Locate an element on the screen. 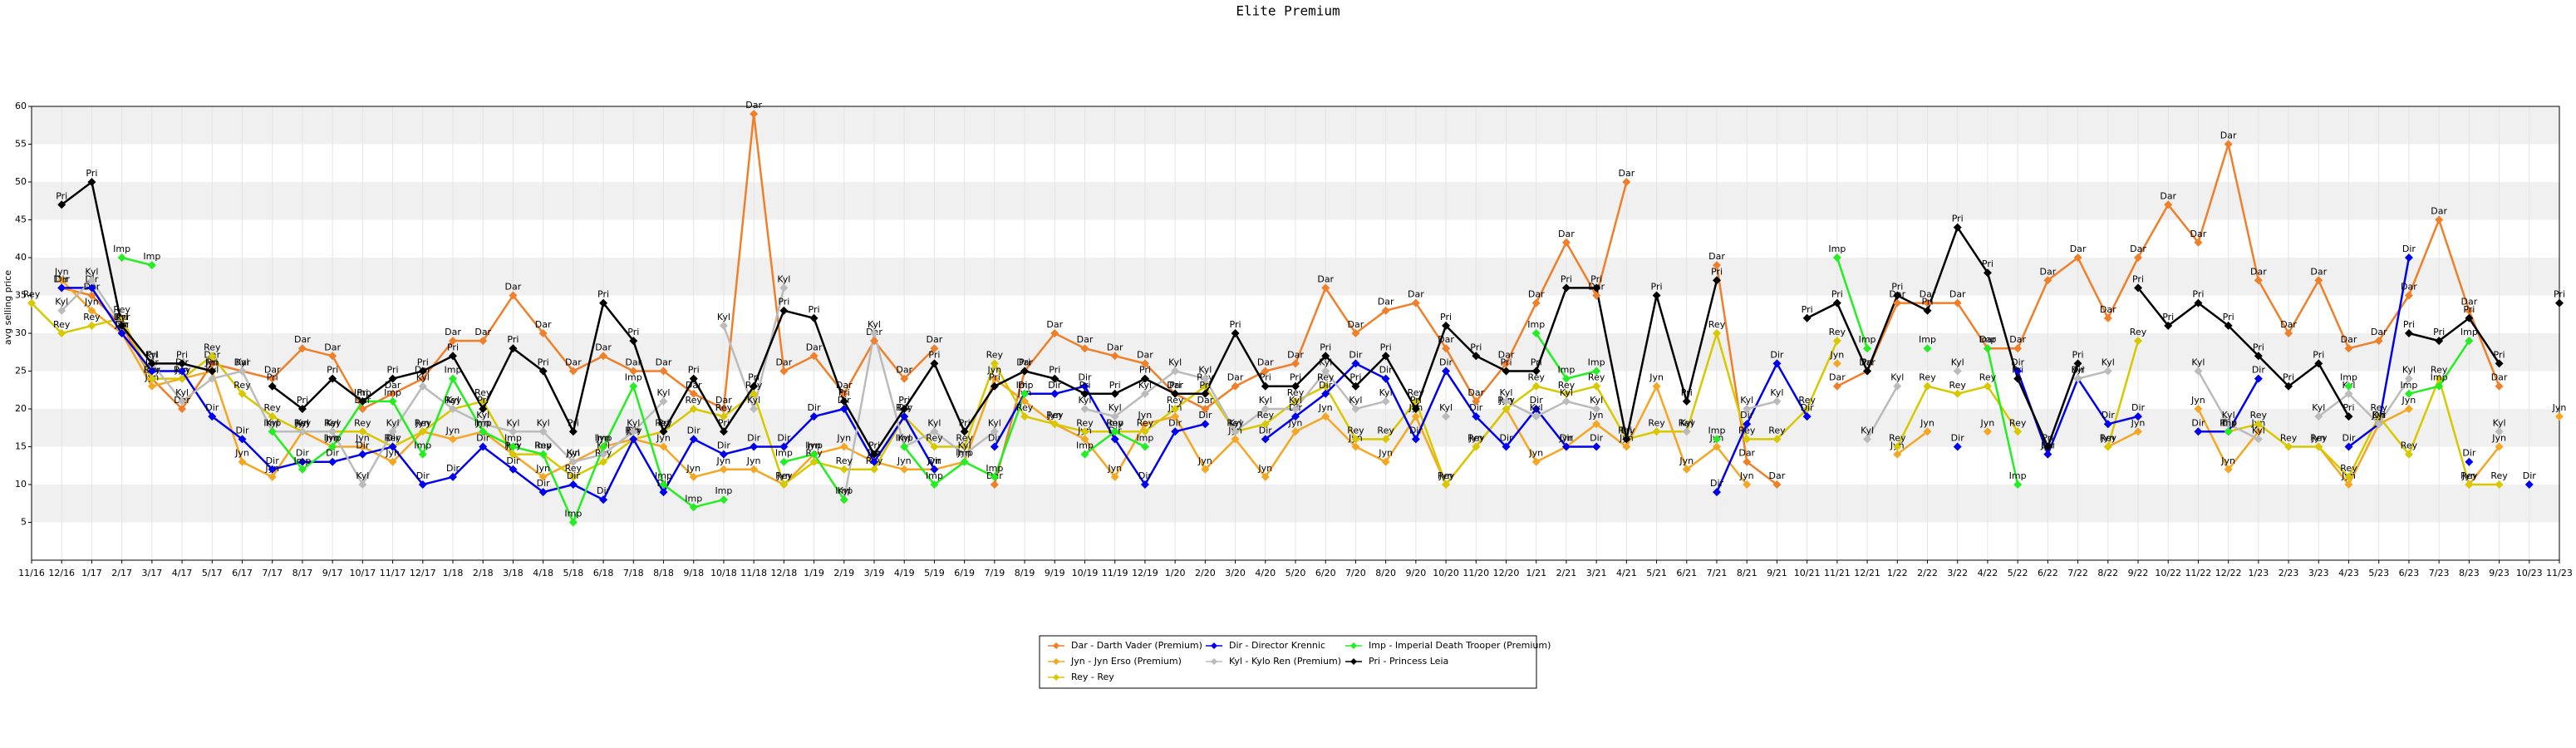  x-tick-label: 2/17 is located at coordinates (121, 573).